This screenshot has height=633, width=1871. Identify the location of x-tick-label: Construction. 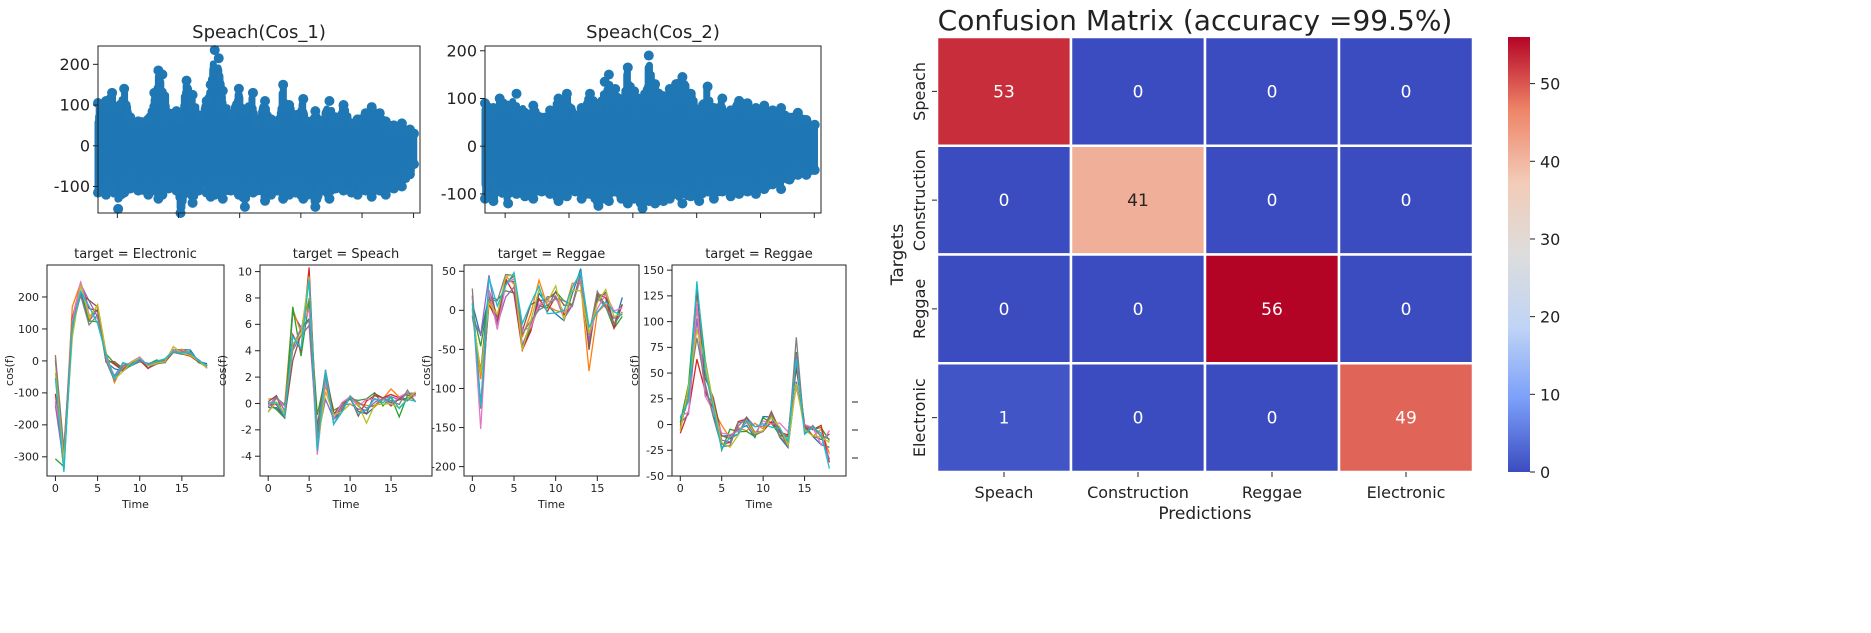
(1138, 492).